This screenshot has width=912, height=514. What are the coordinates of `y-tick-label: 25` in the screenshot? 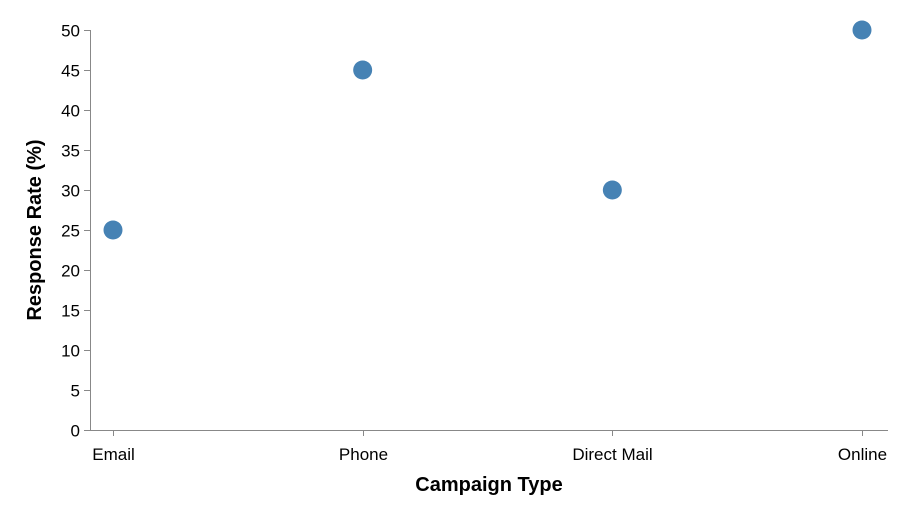 It's located at (70, 231).